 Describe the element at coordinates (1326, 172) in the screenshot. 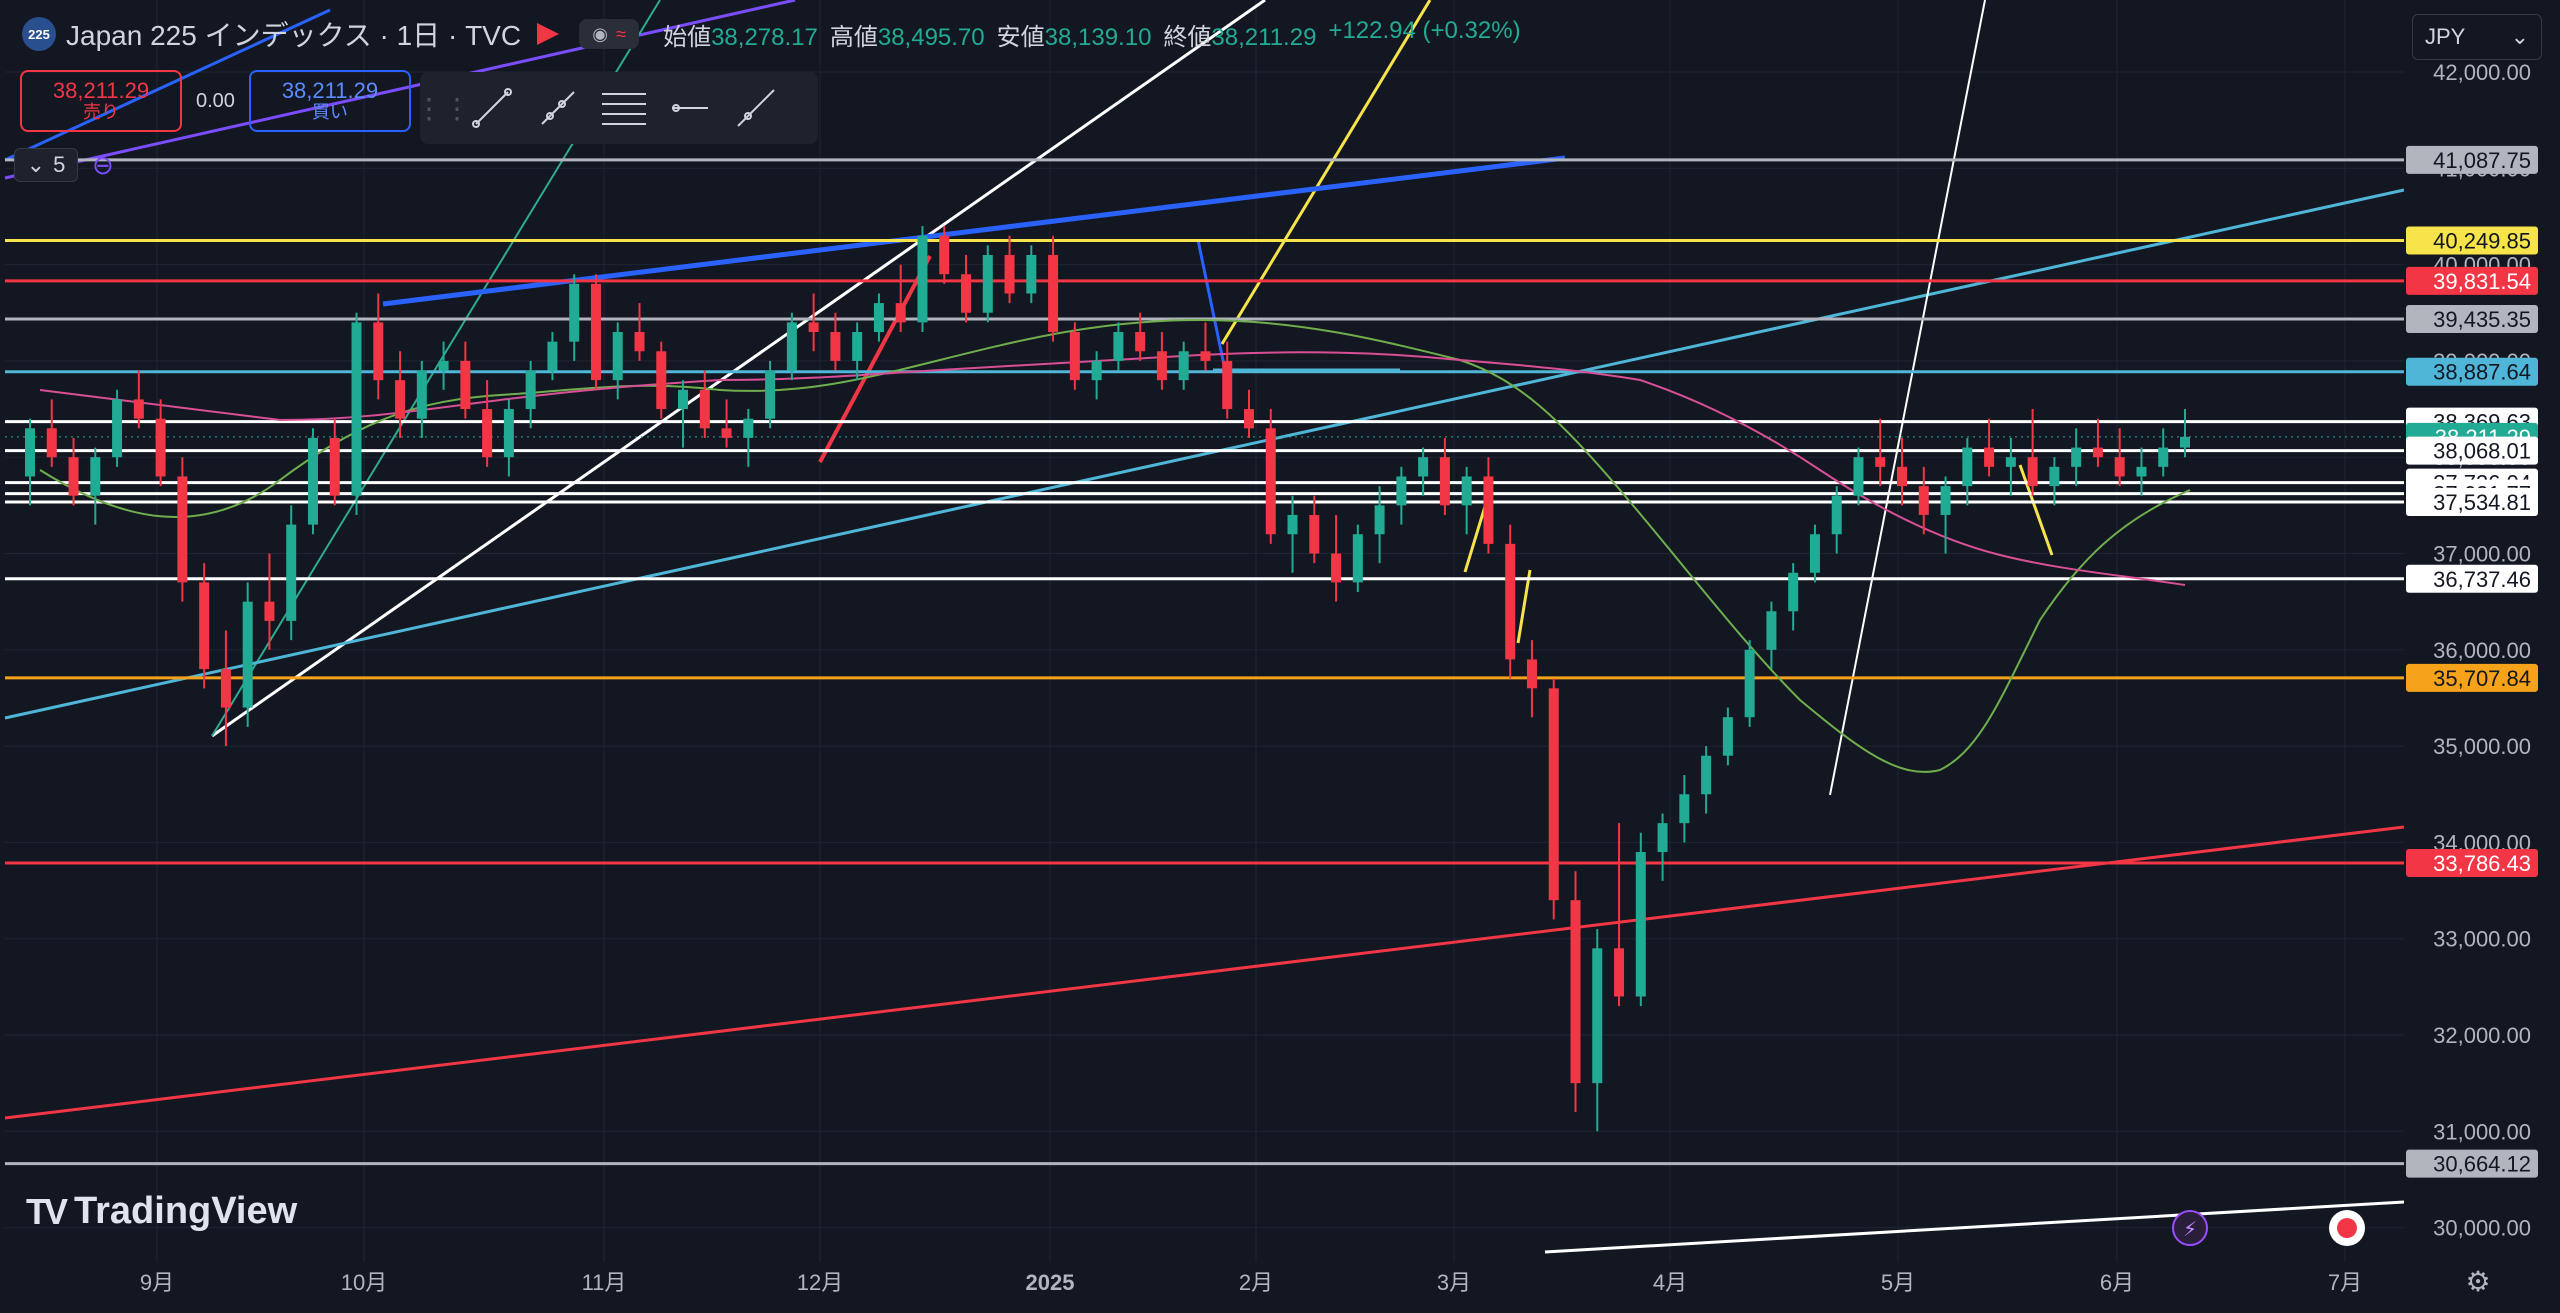

I see `trendline-yellow` at that location.